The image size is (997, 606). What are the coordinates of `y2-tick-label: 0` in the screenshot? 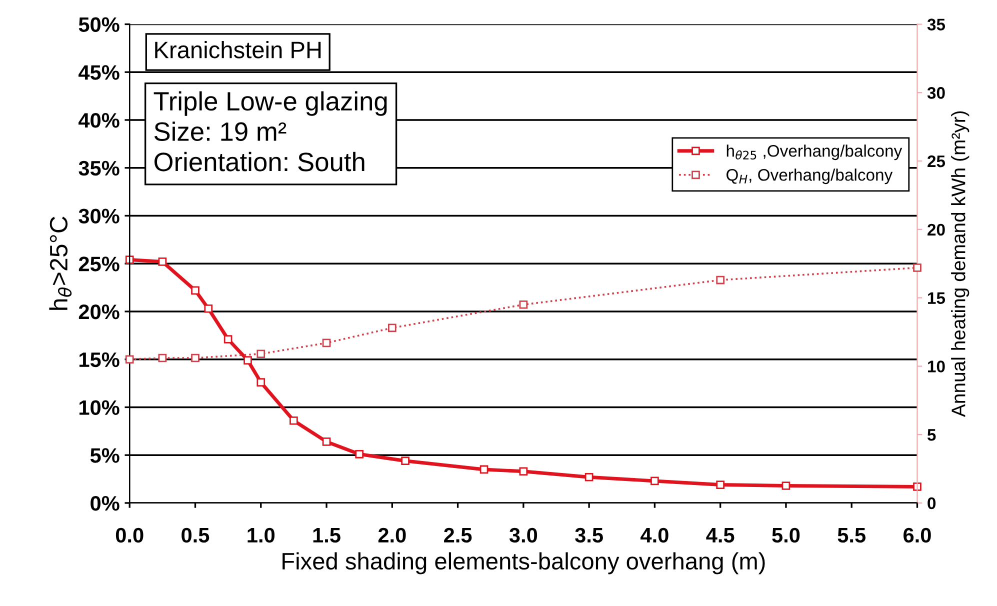 It's located at (932, 503).